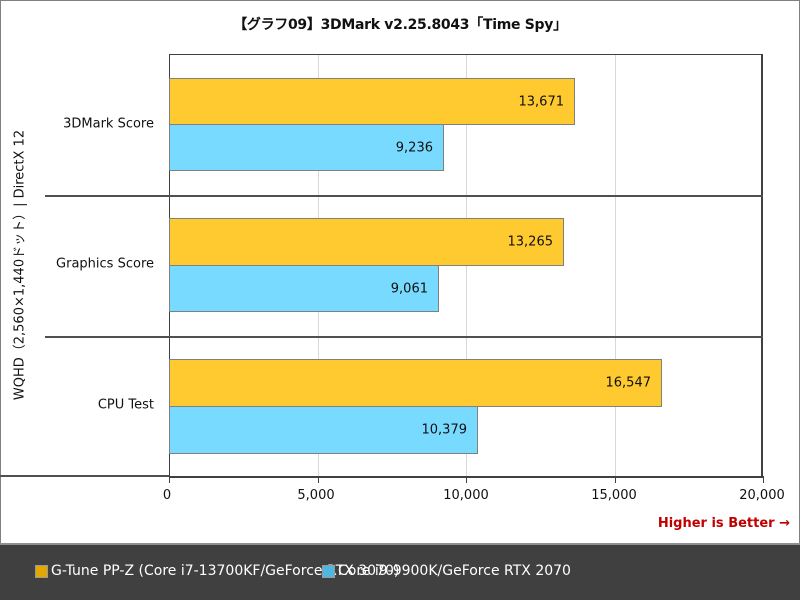 The image size is (800, 600). I want to click on bar-cpu-gtune: 16,547, so click(415, 383).